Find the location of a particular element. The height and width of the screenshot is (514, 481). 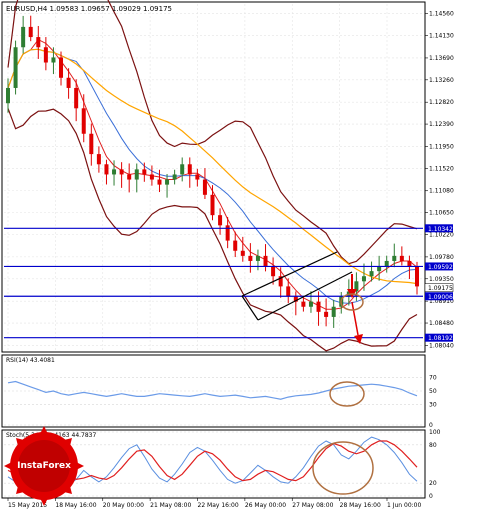

current-price-label: 1.09175 is located at coordinates (440, 288).